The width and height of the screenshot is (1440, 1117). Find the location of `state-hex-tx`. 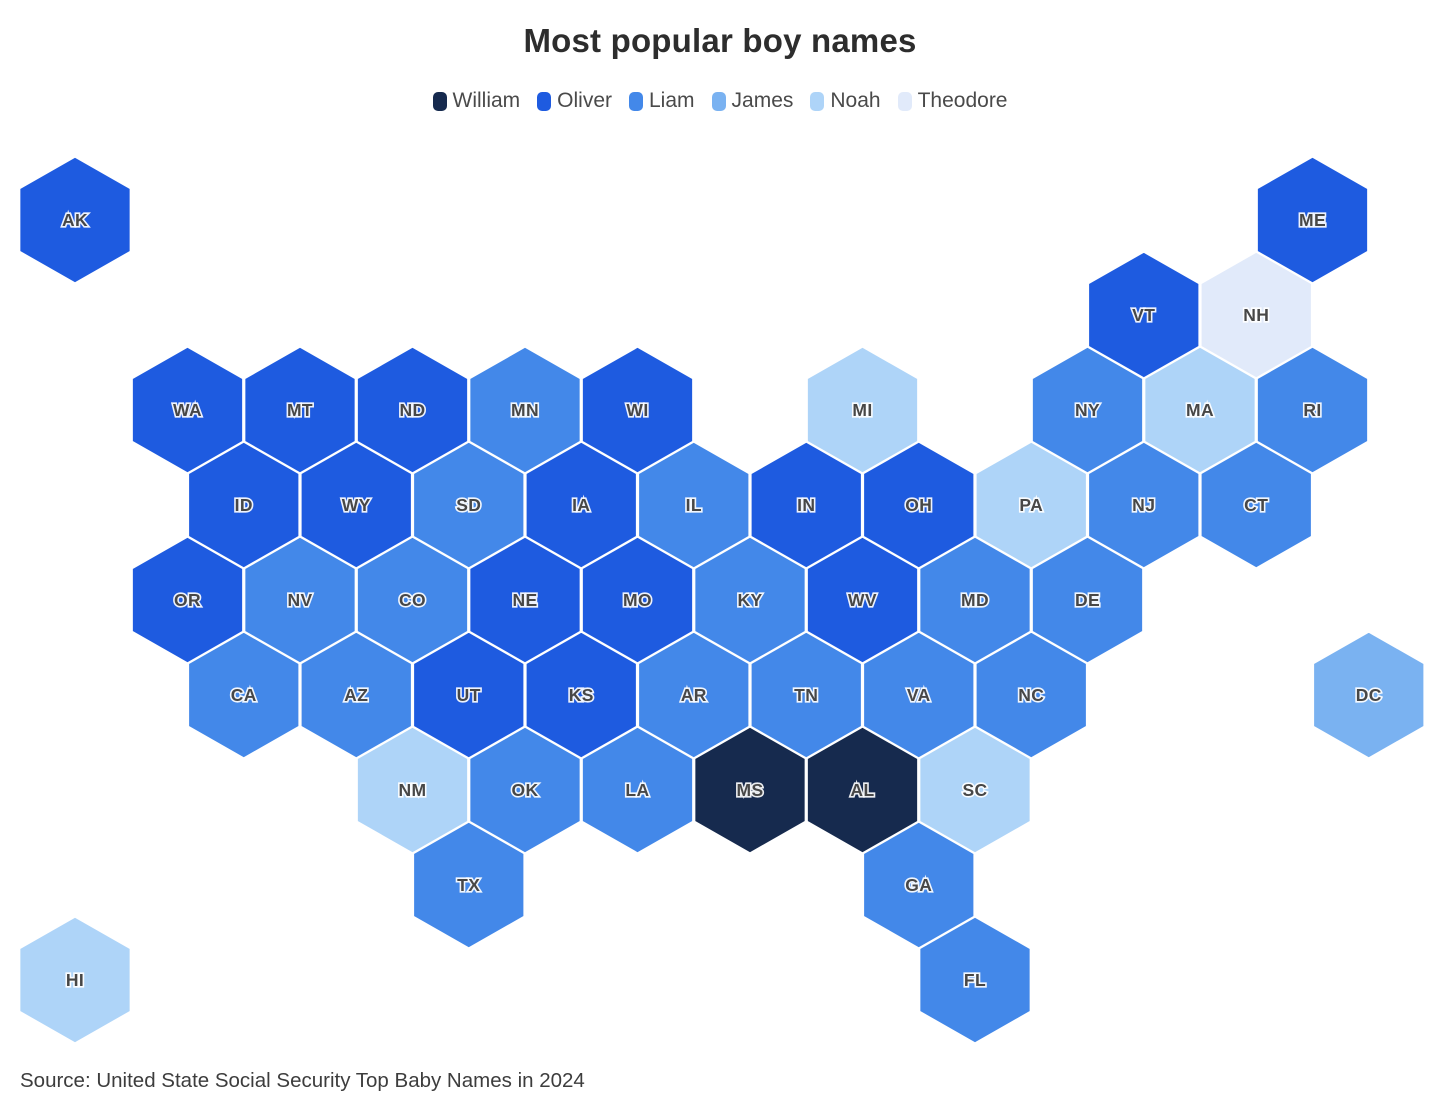

state-hex-tx is located at coordinates (468, 885).